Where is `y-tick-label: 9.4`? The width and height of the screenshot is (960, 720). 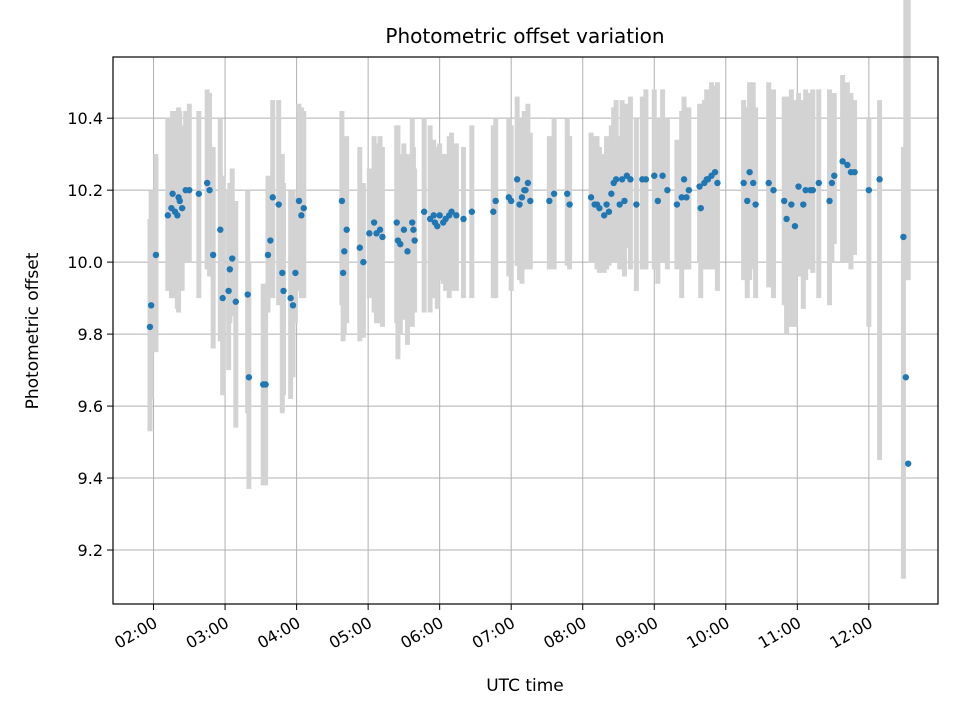 y-tick-label: 9.4 is located at coordinates (90, 478).